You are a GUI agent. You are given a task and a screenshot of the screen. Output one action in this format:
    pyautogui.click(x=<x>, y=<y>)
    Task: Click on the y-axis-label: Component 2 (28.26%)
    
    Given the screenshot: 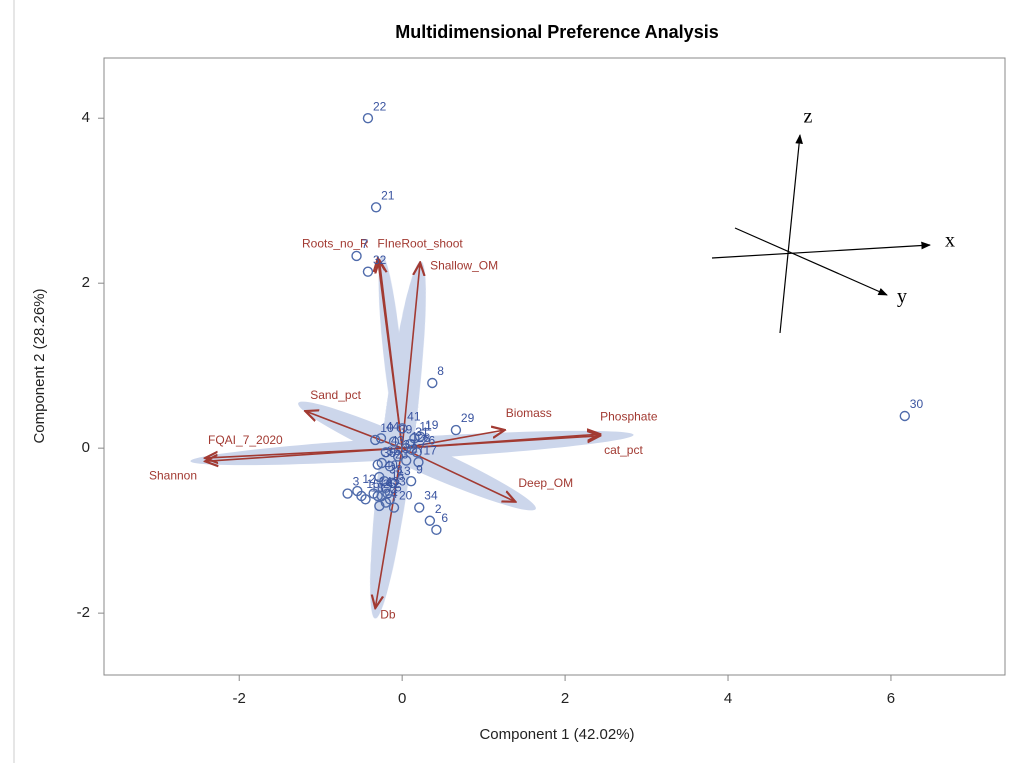 What is the action you would take?
    pyautogui.click(x=39, y=365)
    